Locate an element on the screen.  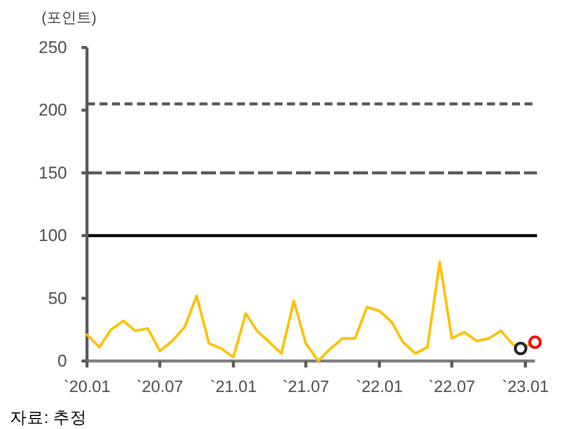
x-tick-label: `20.01 is located at coordinates (87, 387).